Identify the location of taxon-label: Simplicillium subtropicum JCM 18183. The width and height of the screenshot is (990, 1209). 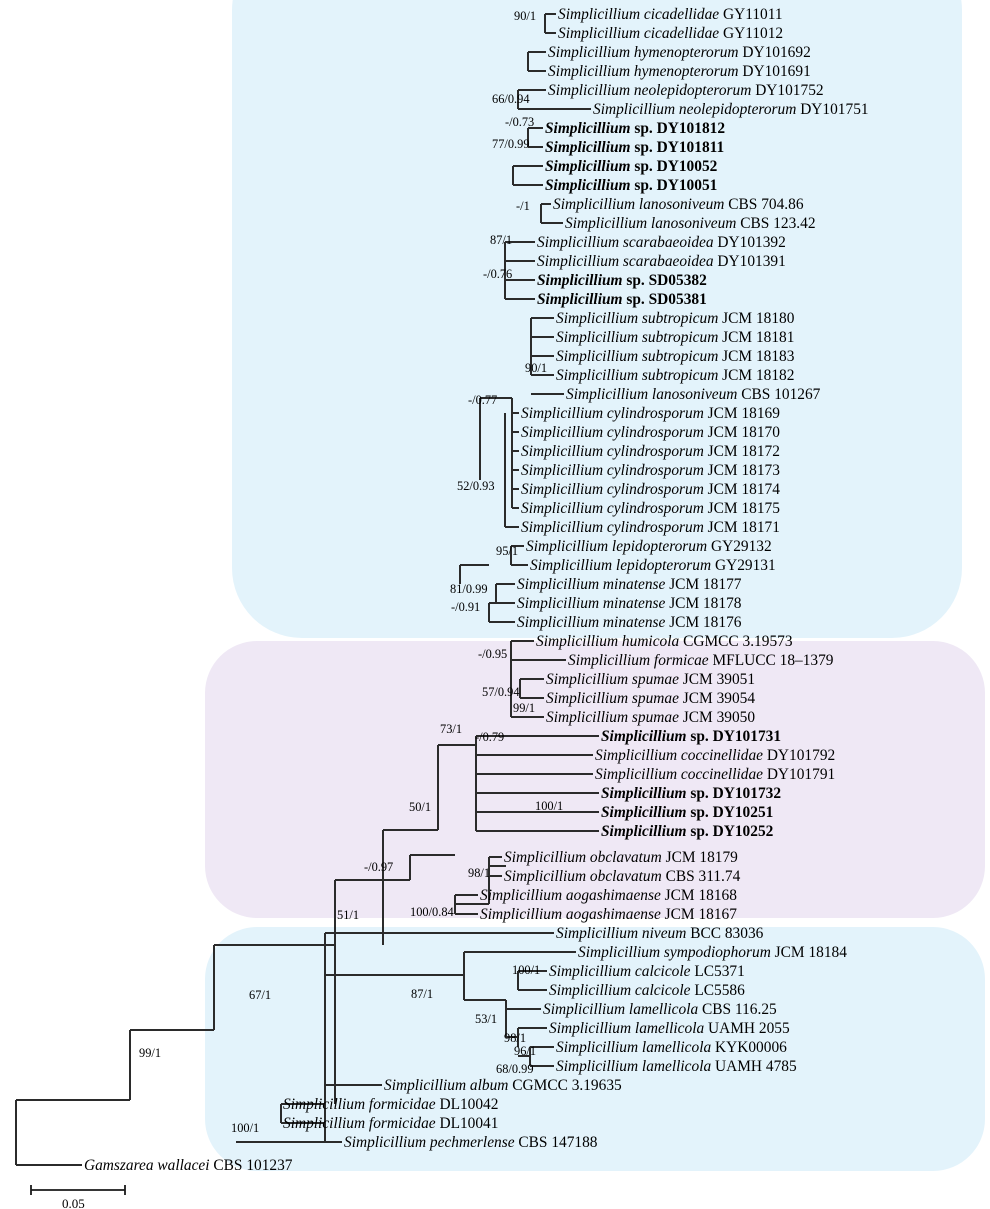
(675, 356).